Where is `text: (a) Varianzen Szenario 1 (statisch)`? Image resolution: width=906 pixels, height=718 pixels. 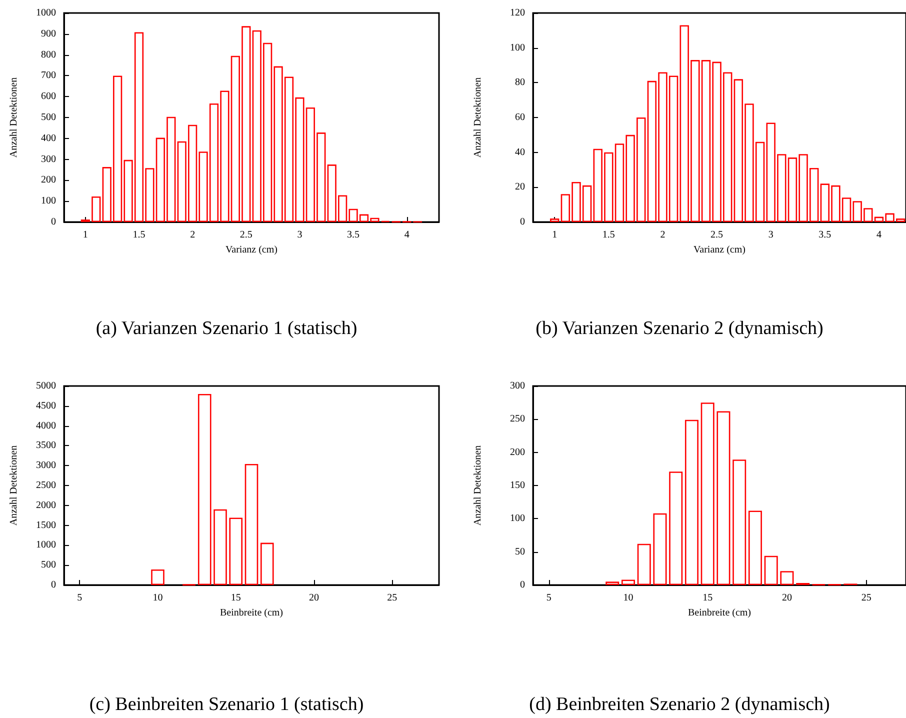 text: (a) Varianzen Szenario 1 (statisch) is located at coordinates (226, 329).